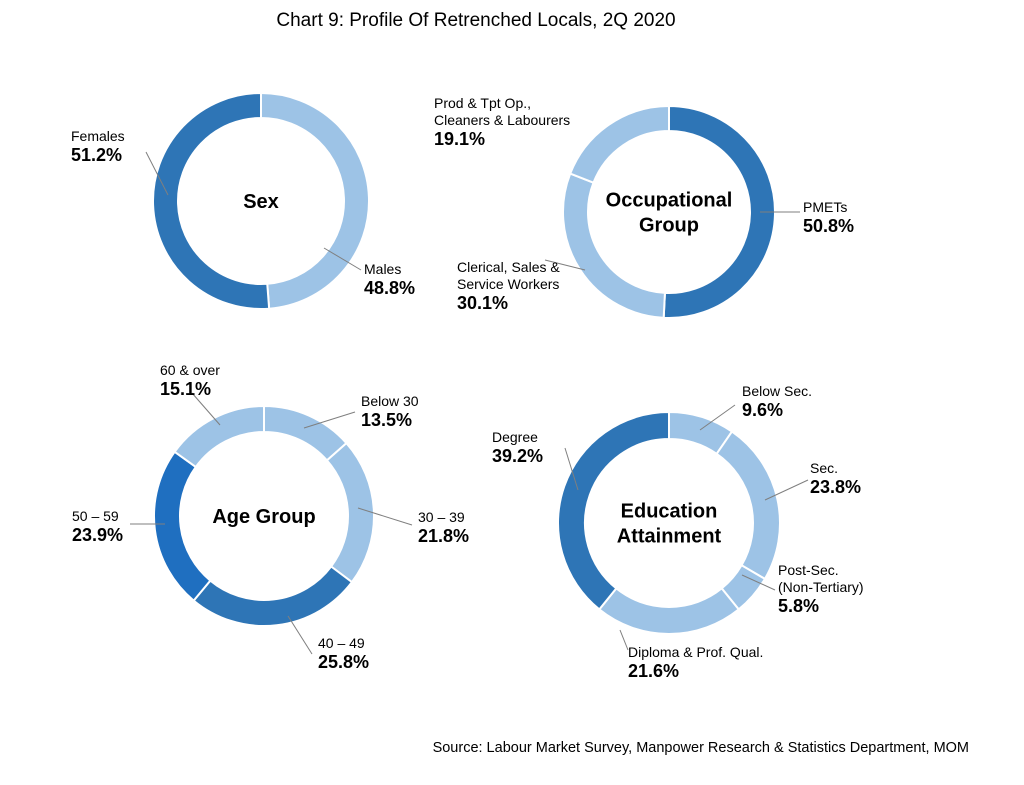 The height and width of the screenshot is (785, 1024). I want to click on slice-value-label: 5.8%, so click(798, 606).